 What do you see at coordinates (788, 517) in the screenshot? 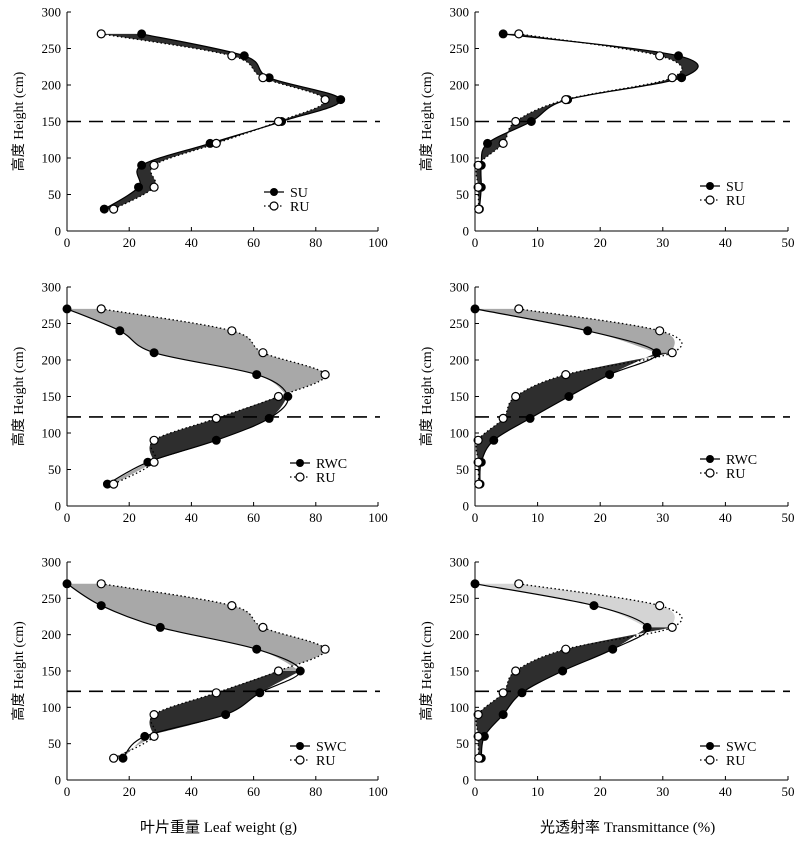
I see `x-tick-label: 50` at bounding box center [788, 517].